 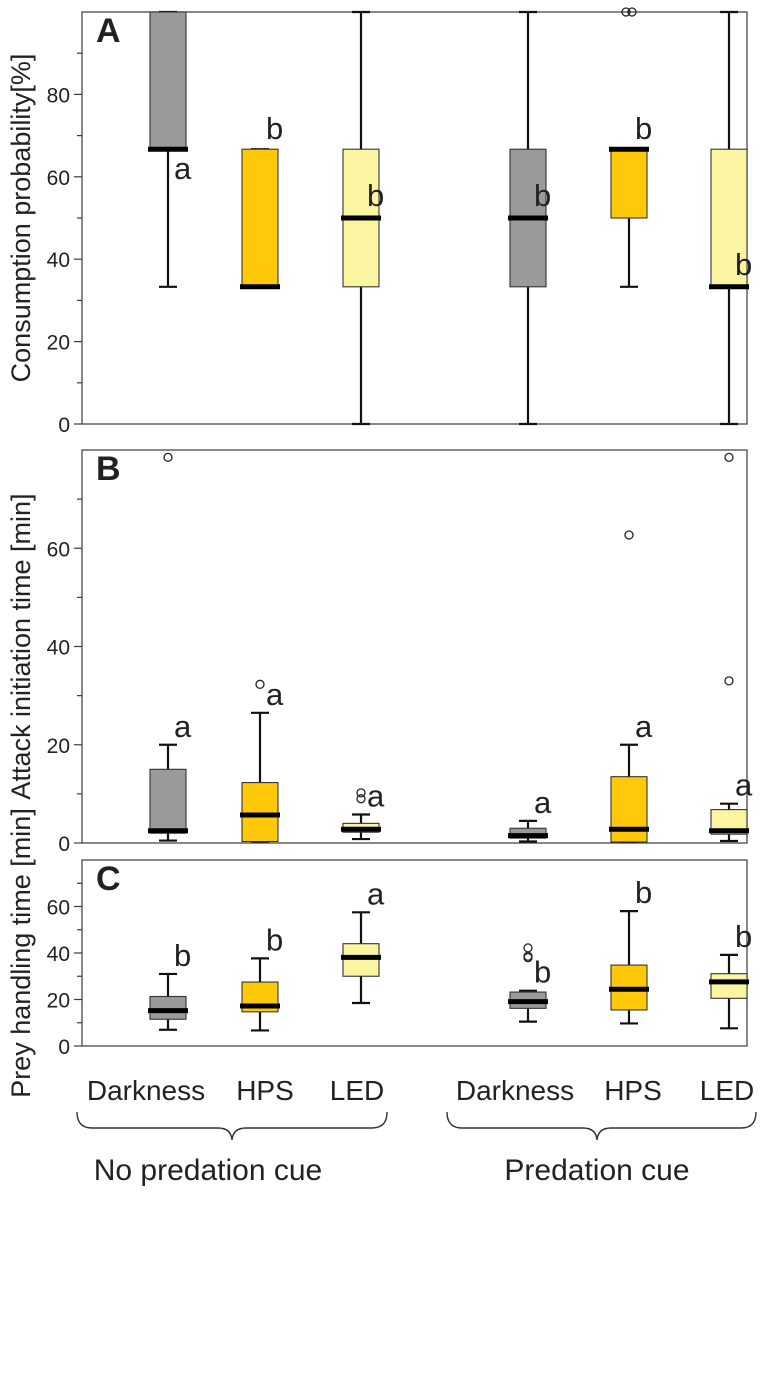 What do you see at coordinates (643, 128) in the screenshot?
I see `panel-a-box-predation-cue-hps-sig-letter: b` at bounding box center [643, 128].